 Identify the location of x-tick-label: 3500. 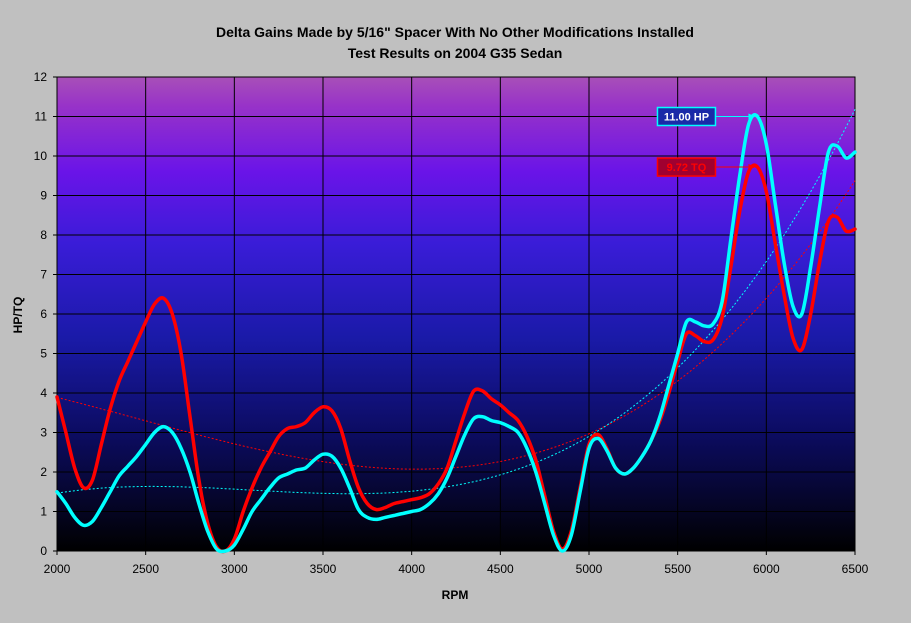
(323, 569).